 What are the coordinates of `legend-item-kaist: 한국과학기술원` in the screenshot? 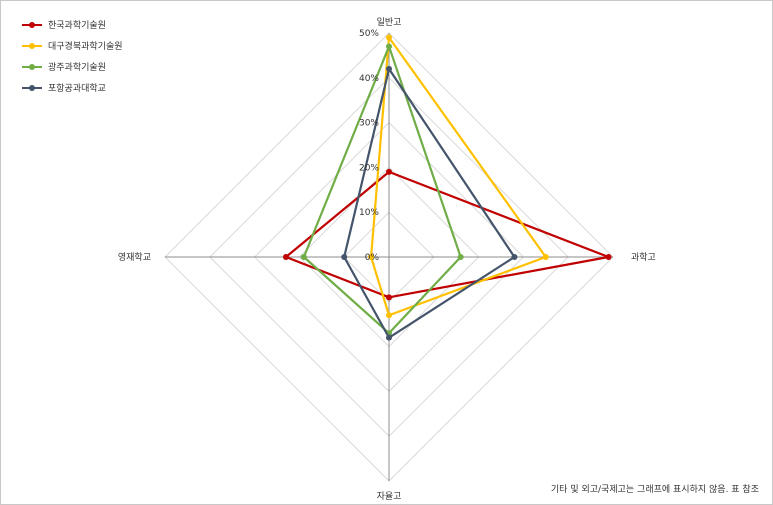 It's located at (72, 24).